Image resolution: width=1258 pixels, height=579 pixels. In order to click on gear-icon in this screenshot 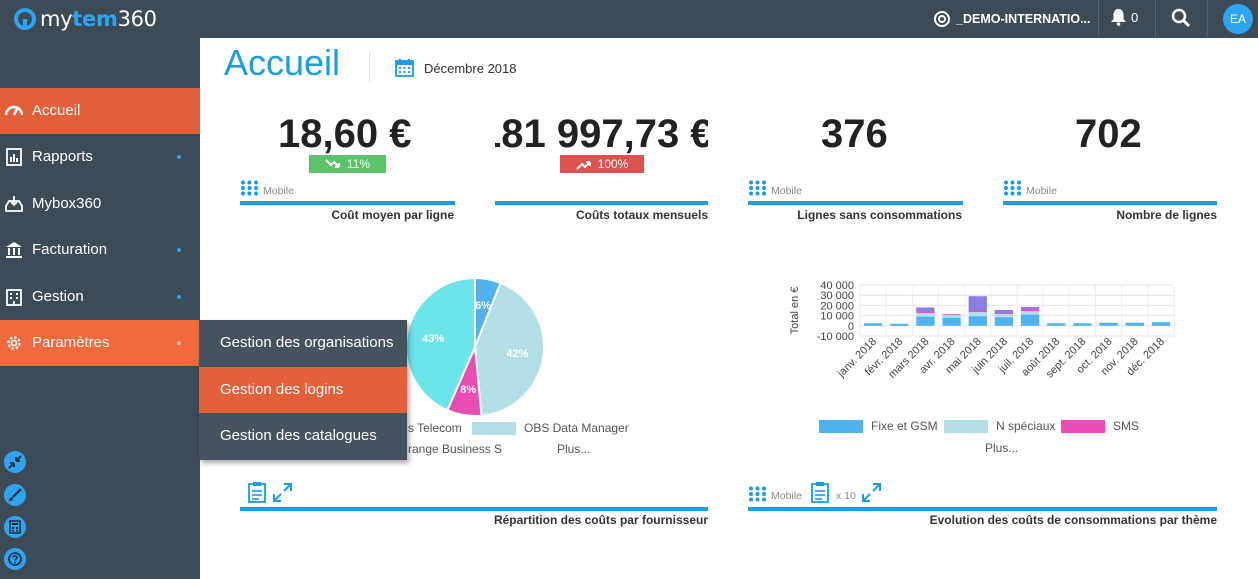, I will do `click(14, 343)`.